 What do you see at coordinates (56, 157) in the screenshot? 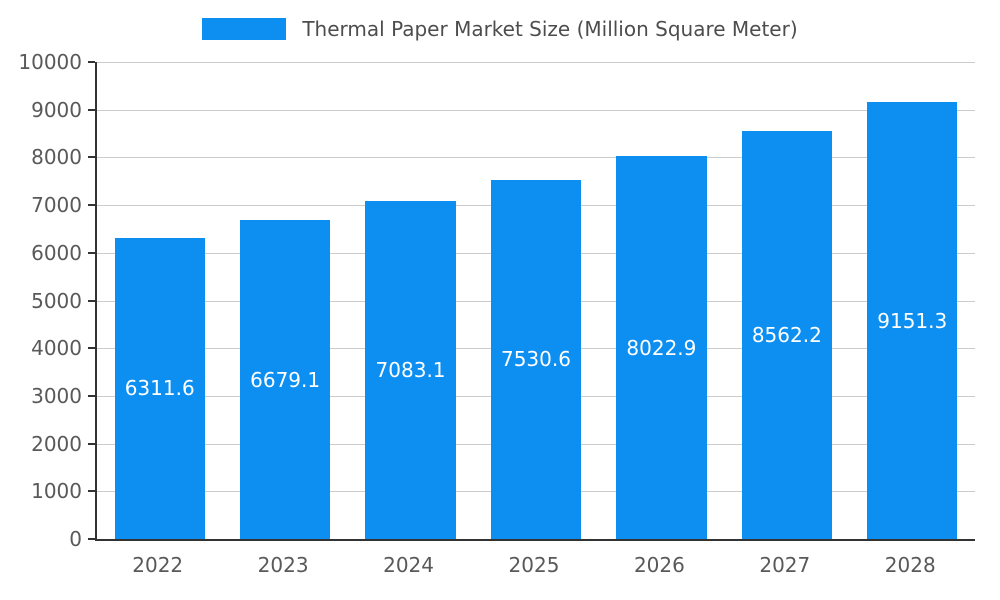
I see `y-tick-label: 8000` at bounding box center [56, 157].